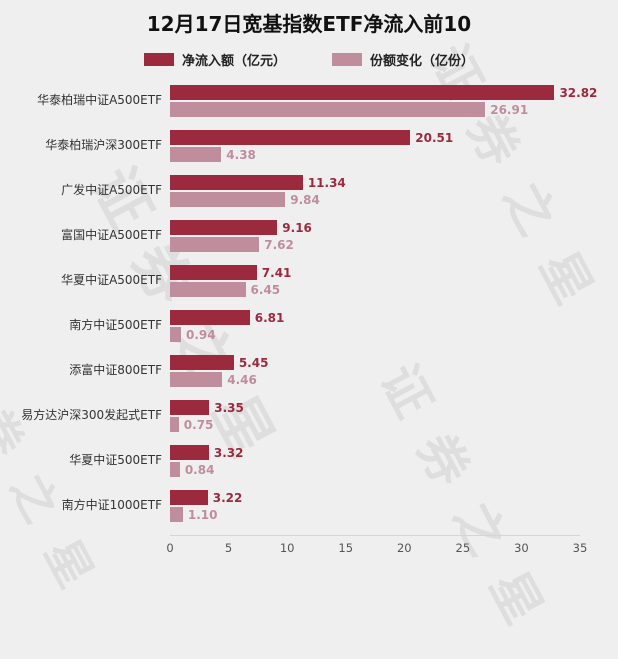 Image resolution: width=618 pixels, height=659 pixels. What do you see at coordinates (276, 272) in the screenshot?
I see `net-inflow-value: 7.41` at bounding box center [276, 272].